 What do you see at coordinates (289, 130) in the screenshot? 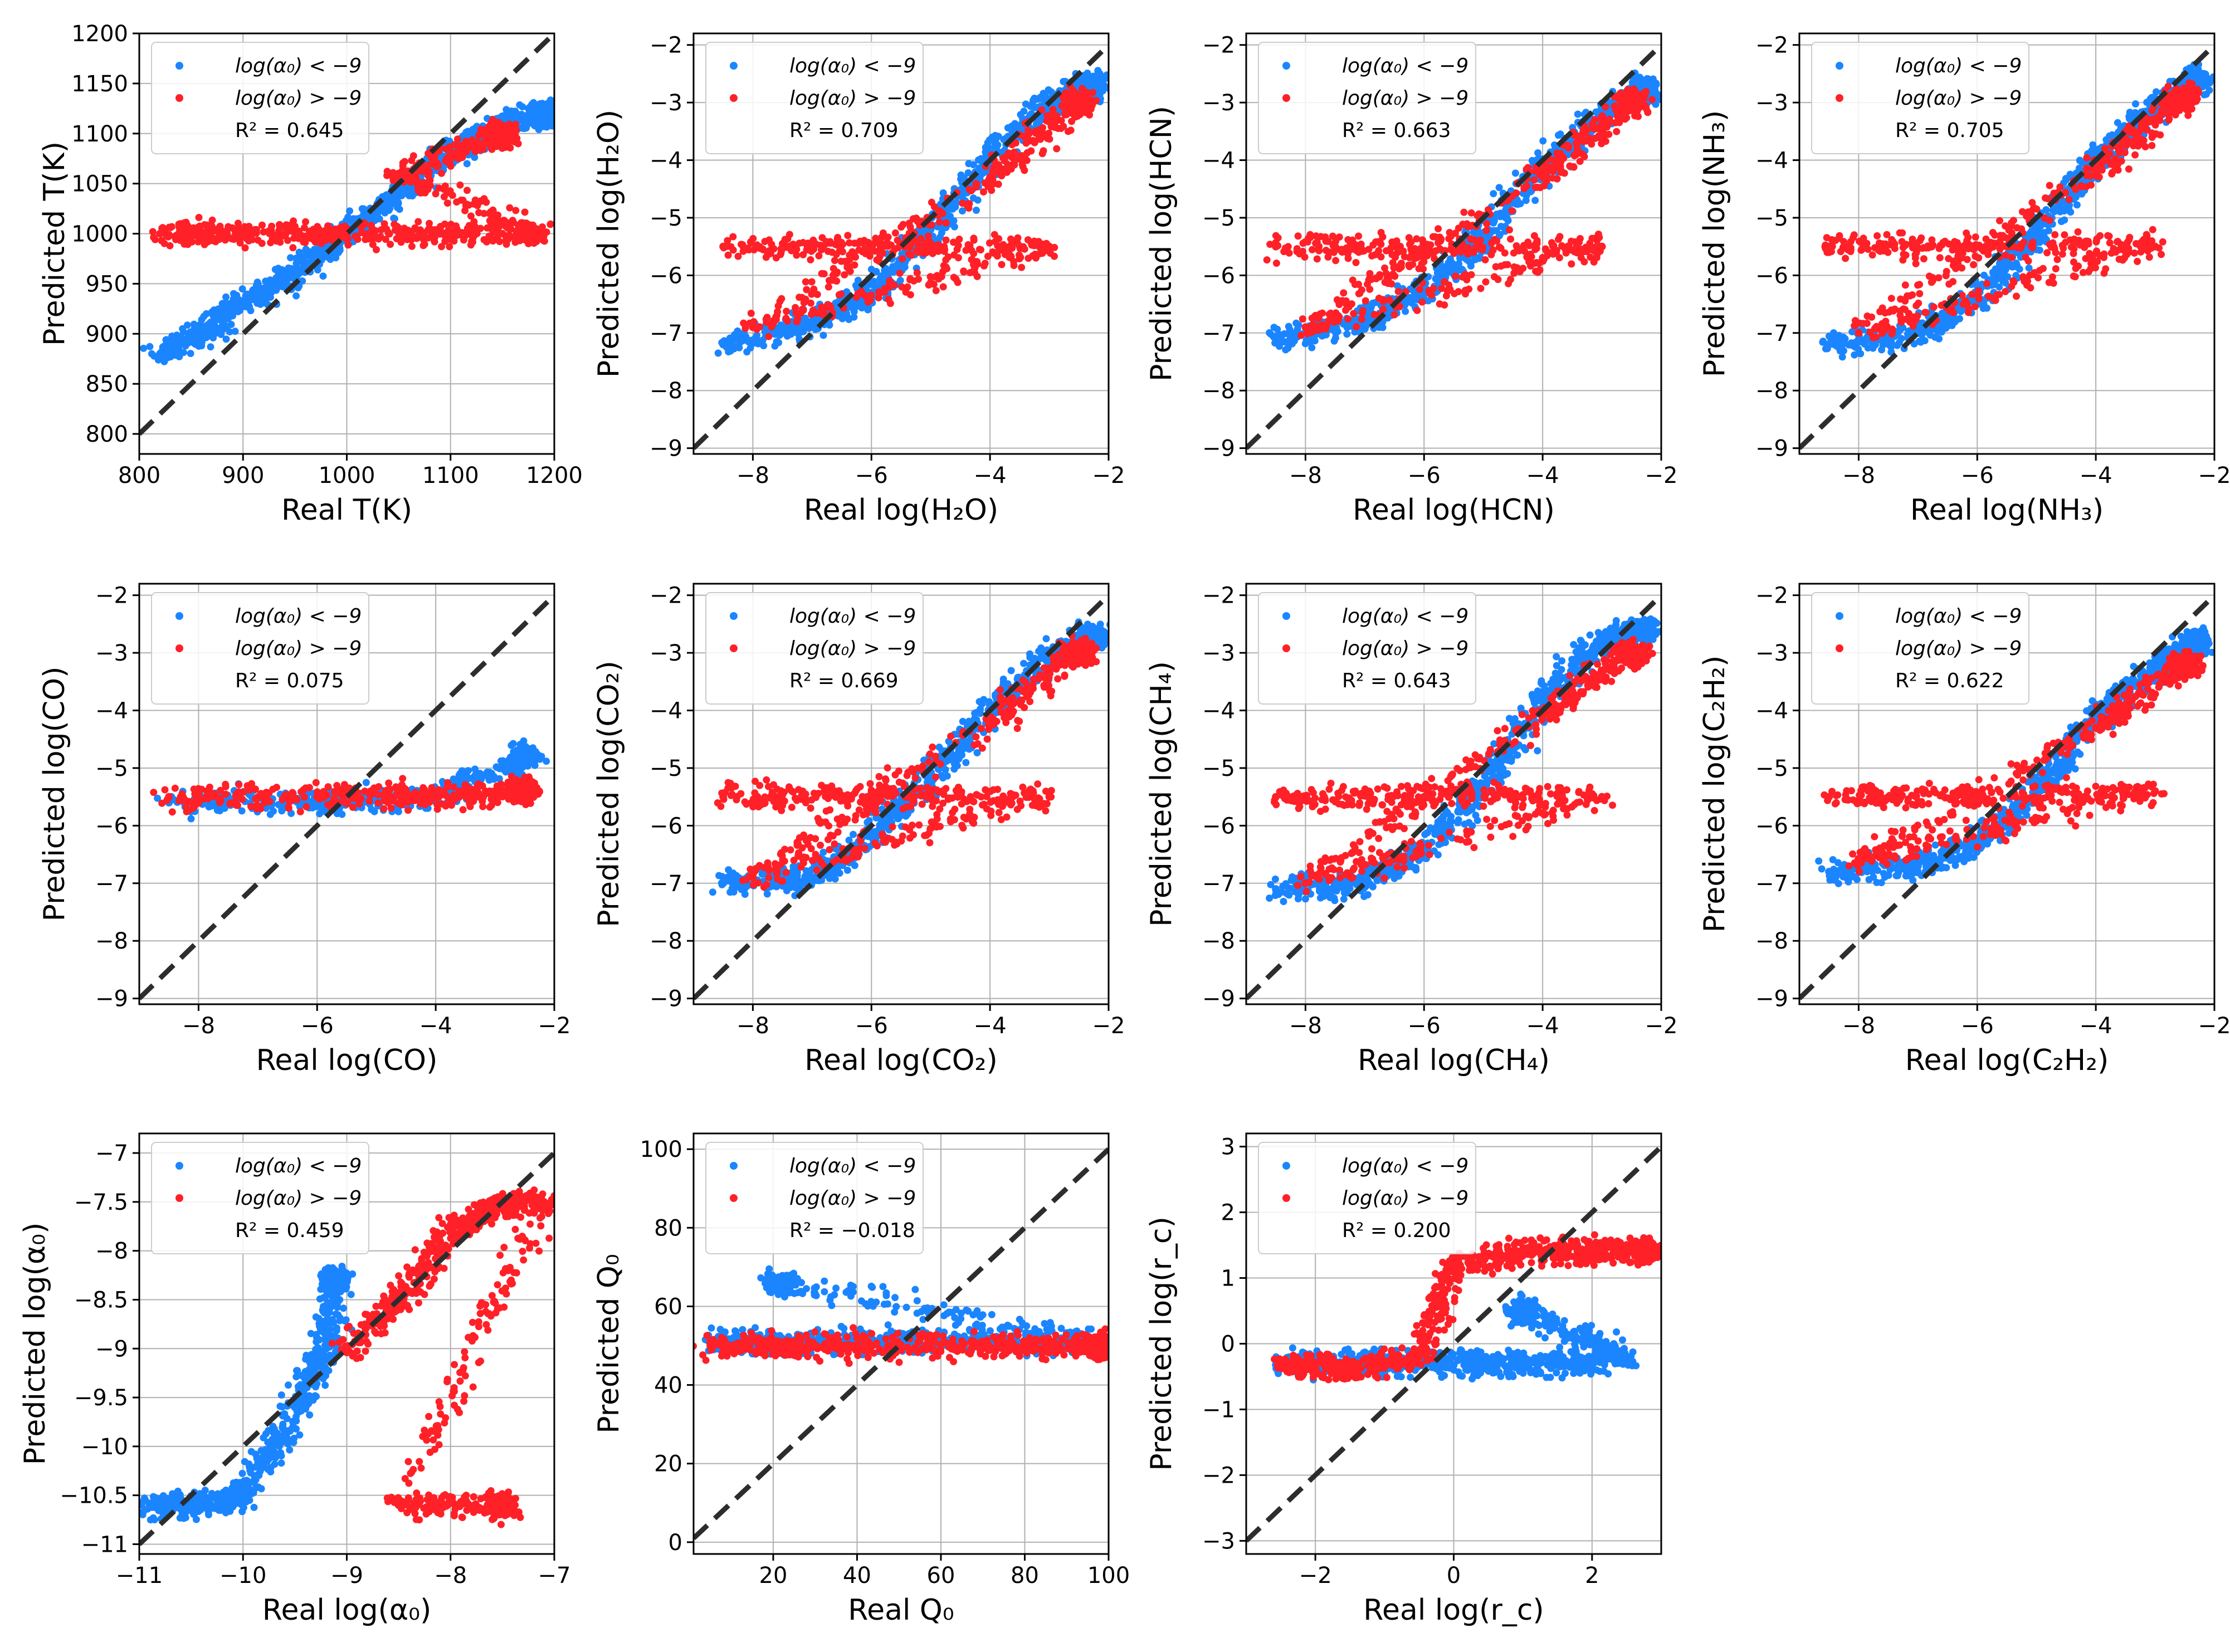
I see `r-squared-label: R² = 0.645` at bounding box center [289, 130].